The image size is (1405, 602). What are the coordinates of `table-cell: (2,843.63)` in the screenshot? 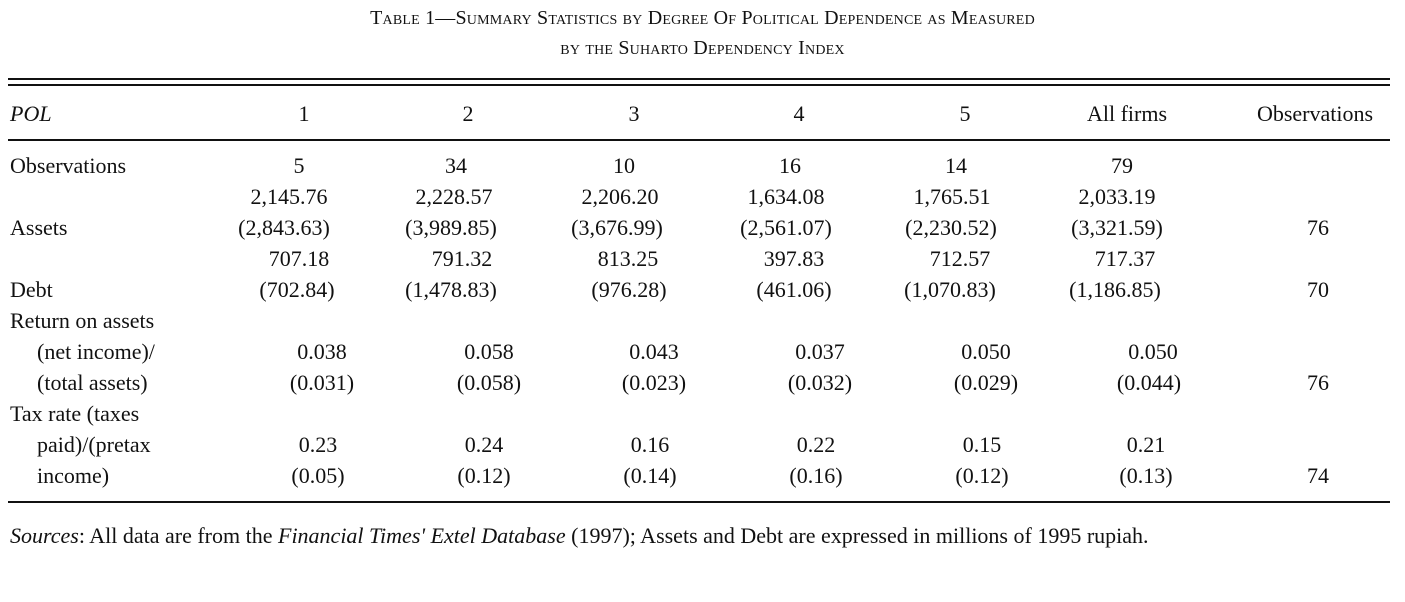 It's located at (284, 227).